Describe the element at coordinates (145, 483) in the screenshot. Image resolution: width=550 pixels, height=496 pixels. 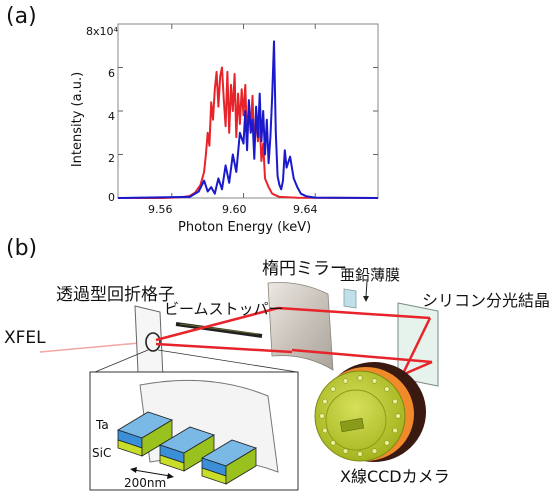
I see `label-pitch: 200nm` at that location.